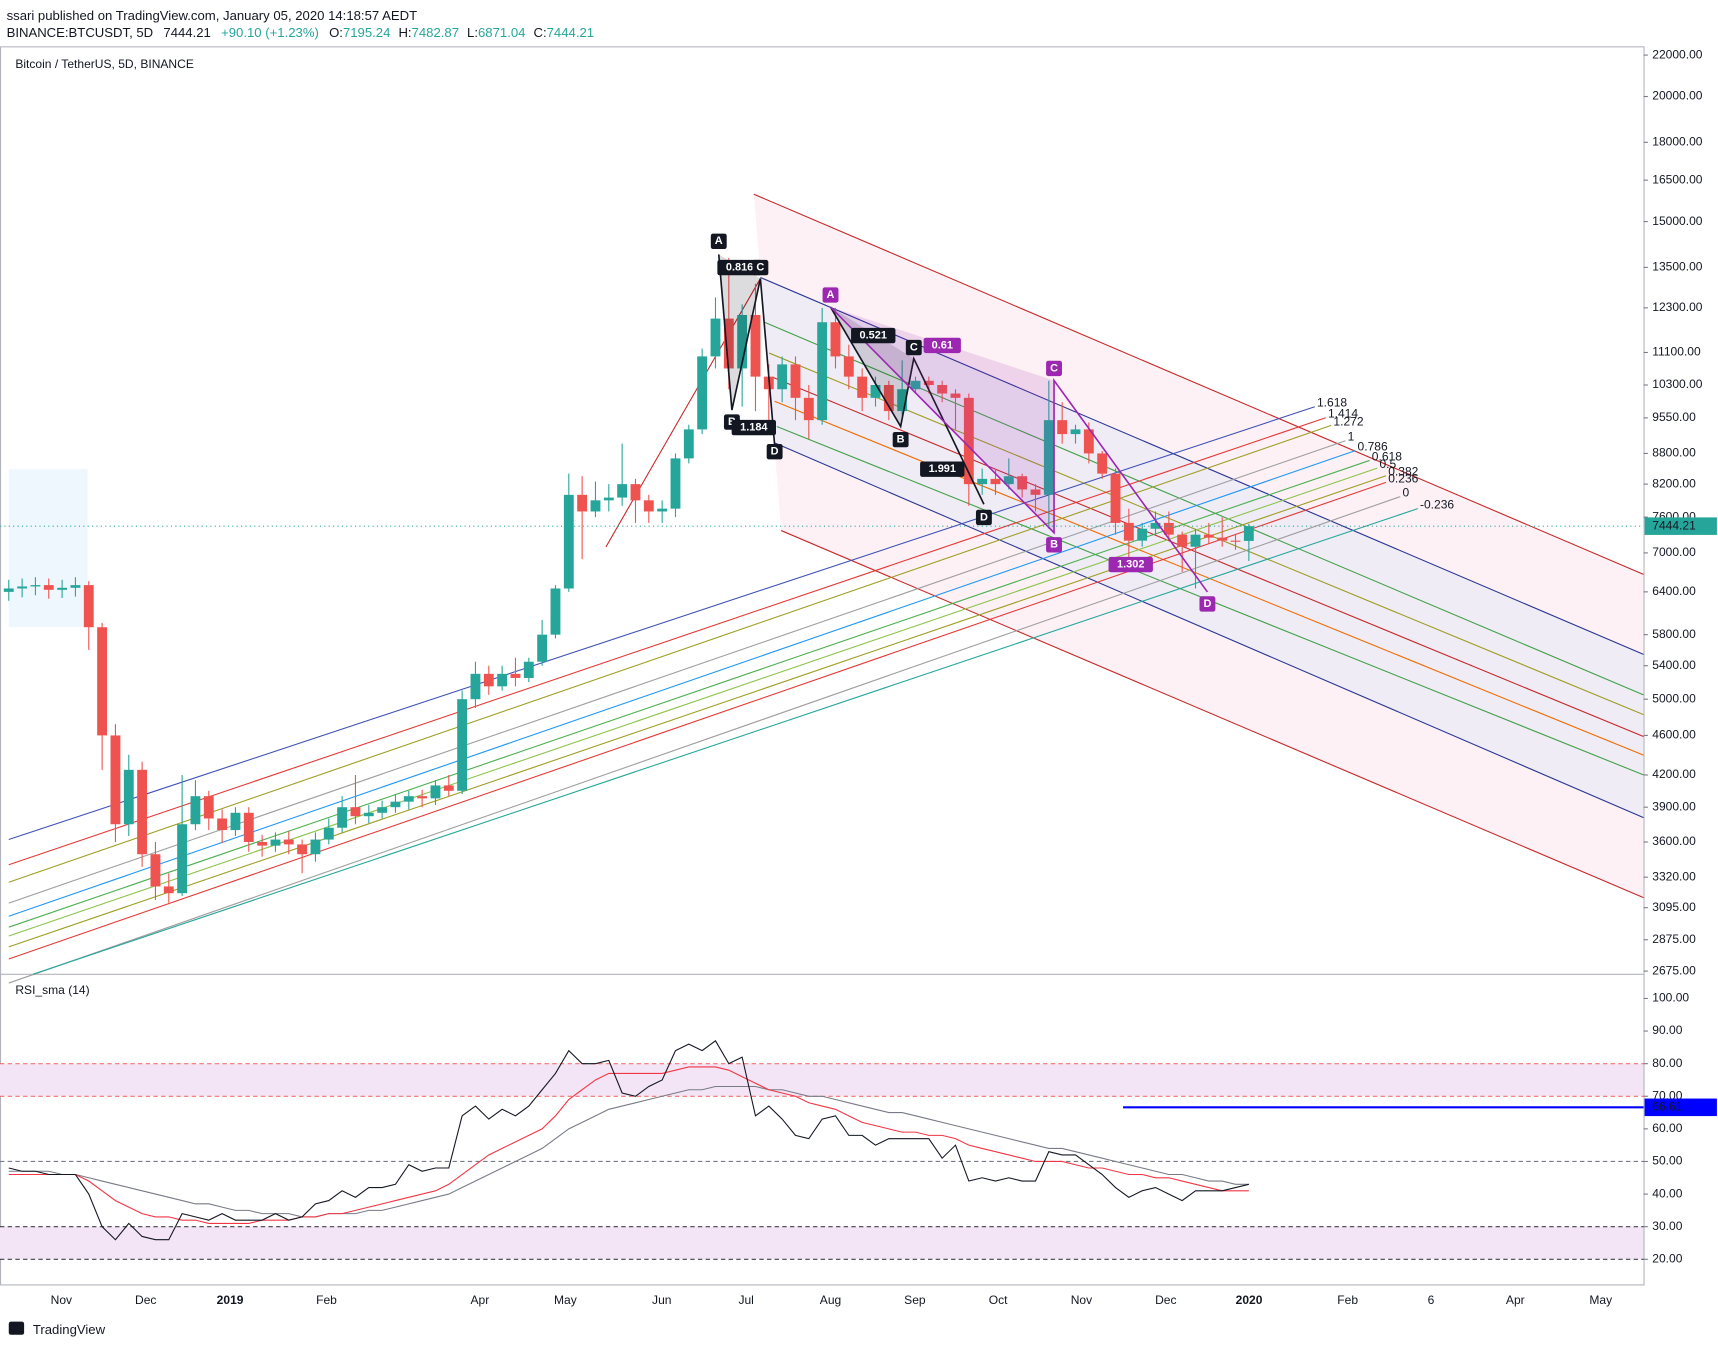  Describe the element at coordinates (1674, 417) in the screenshot. I see `y-tick-label: 9550.00` at that location.